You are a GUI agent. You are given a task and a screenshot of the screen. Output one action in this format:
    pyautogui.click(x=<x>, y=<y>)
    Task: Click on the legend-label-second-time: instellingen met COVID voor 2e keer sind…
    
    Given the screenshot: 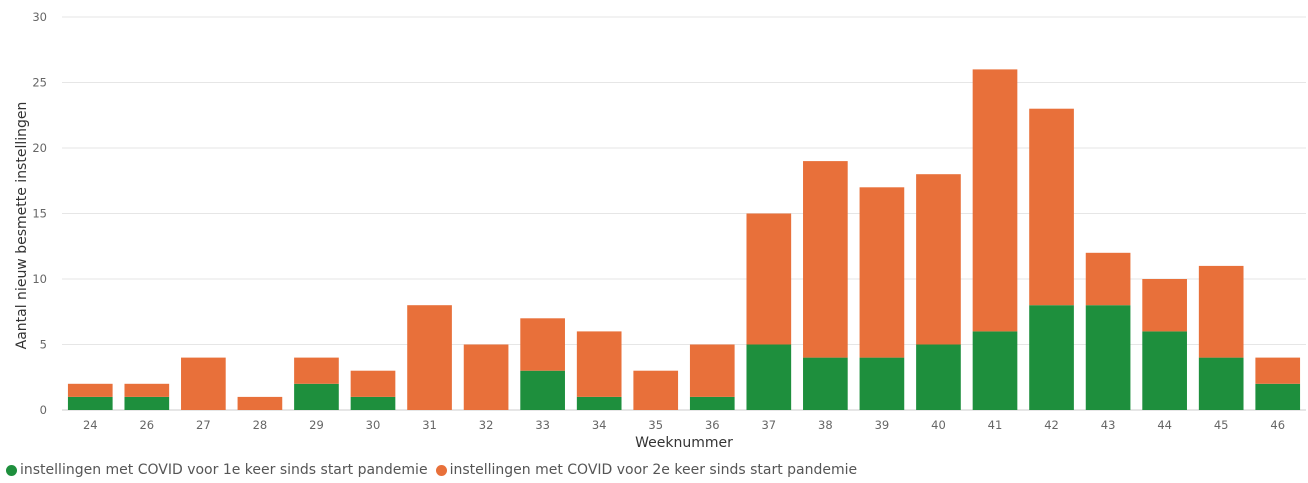 What is the action you would take?
    pyautogui.click(x=653, y=470)
    